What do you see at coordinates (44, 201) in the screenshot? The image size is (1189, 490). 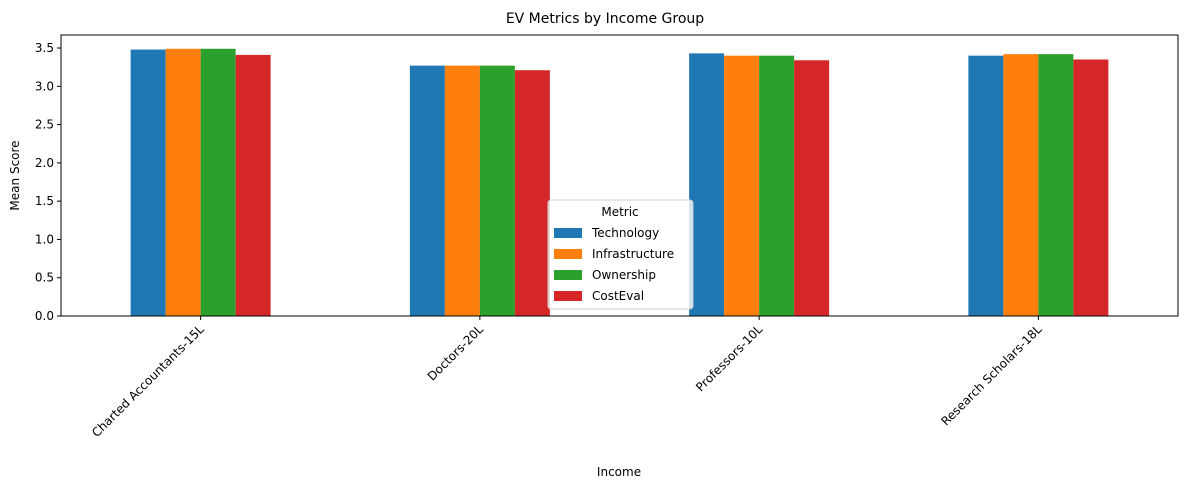 I see `y-tick-label: 1.5` at bounding box center [44, 201].